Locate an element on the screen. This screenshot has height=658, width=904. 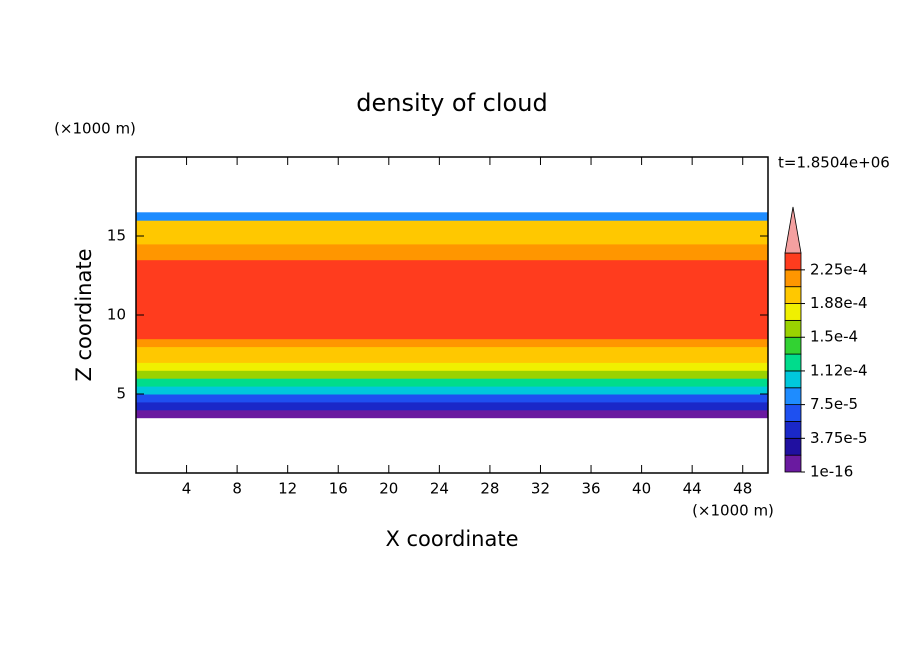
x-tick-label: 4 is located at coordinates (187, 489).